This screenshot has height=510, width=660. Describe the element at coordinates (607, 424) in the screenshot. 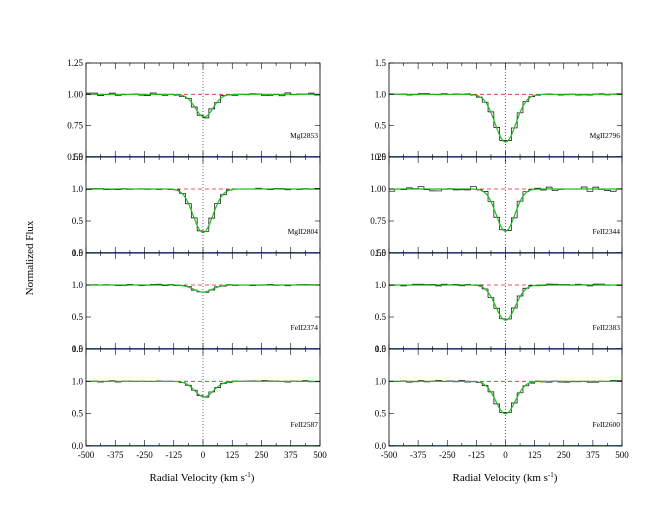

I see `panel-label: FeII2600` at that location.